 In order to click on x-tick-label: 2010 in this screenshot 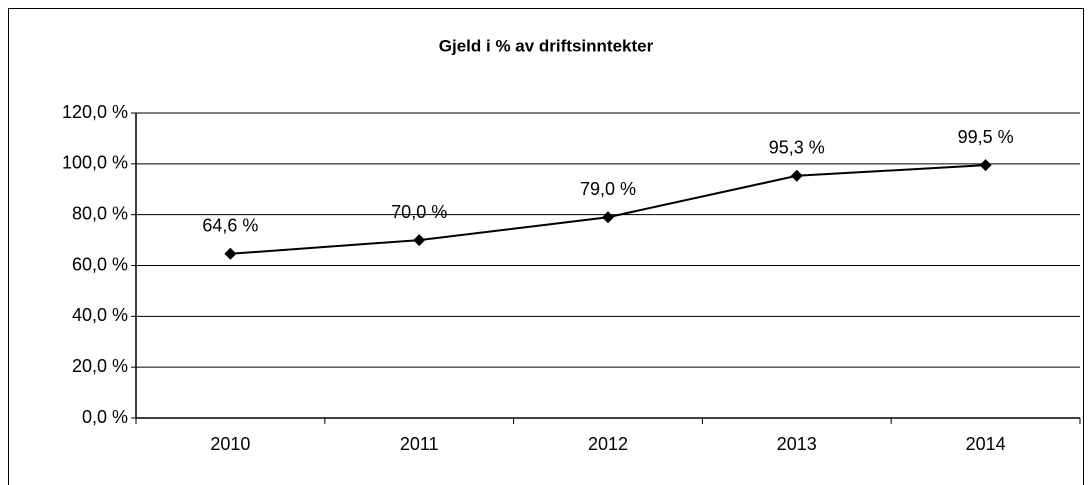, I will do `click(230, 444)`.